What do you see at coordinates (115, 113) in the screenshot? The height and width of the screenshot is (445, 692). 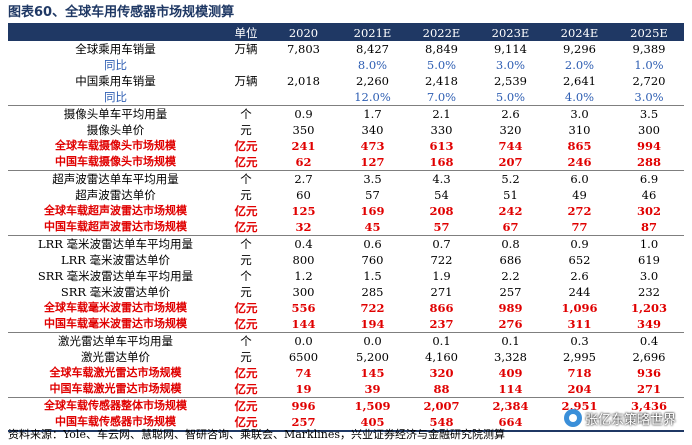 I see `row-label: 摄像头单车平均用量` at bounding box center [115, 113].